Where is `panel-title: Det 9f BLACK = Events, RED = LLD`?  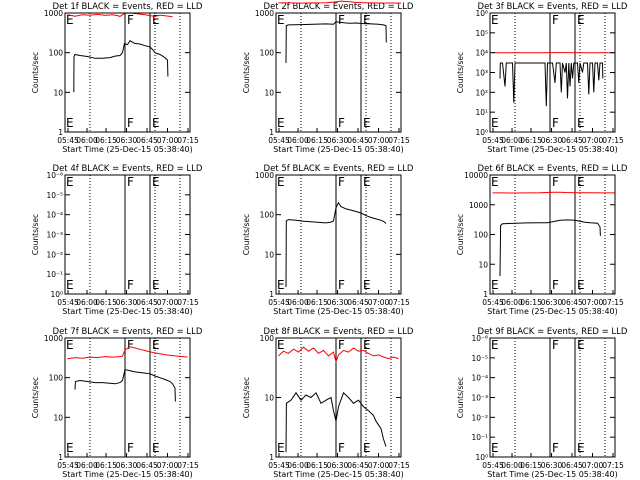
panel-title: Det 9f BLACK = Events, RED = LLD is located at coordinates (553, 332).